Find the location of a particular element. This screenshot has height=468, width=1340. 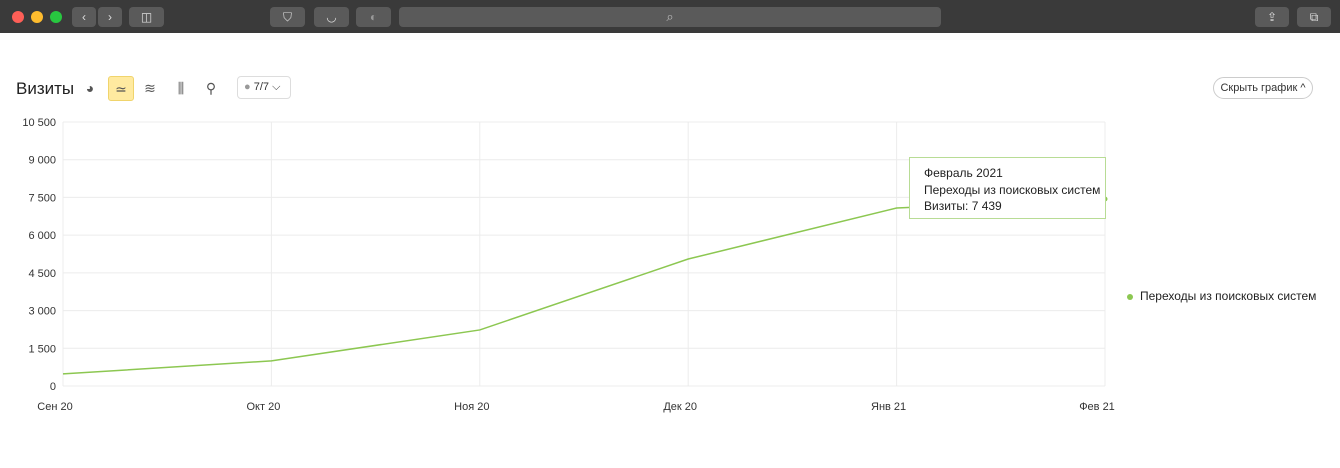

y-tick-label: 10 500 is located at coordinates (39, 123).